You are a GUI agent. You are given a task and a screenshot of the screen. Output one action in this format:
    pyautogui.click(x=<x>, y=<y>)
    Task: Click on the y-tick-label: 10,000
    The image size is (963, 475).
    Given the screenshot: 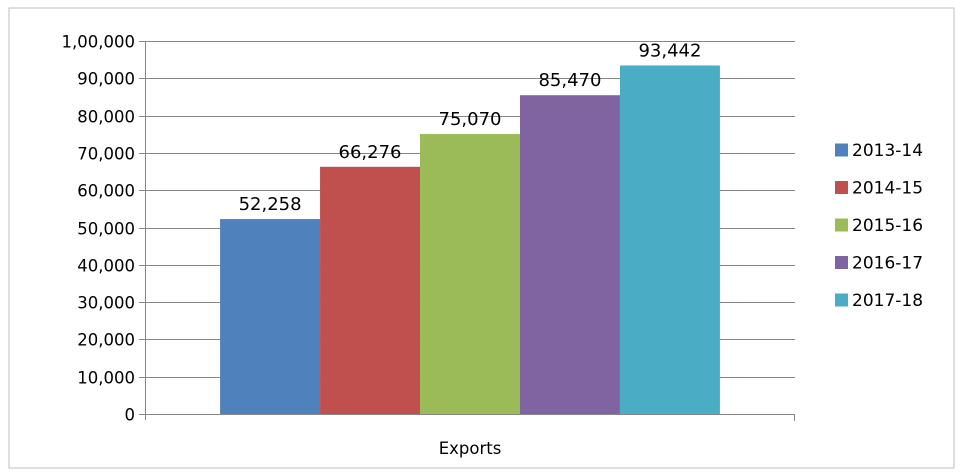 What is the action you would take?
    pyautogui.click(x=106, y=378)
    